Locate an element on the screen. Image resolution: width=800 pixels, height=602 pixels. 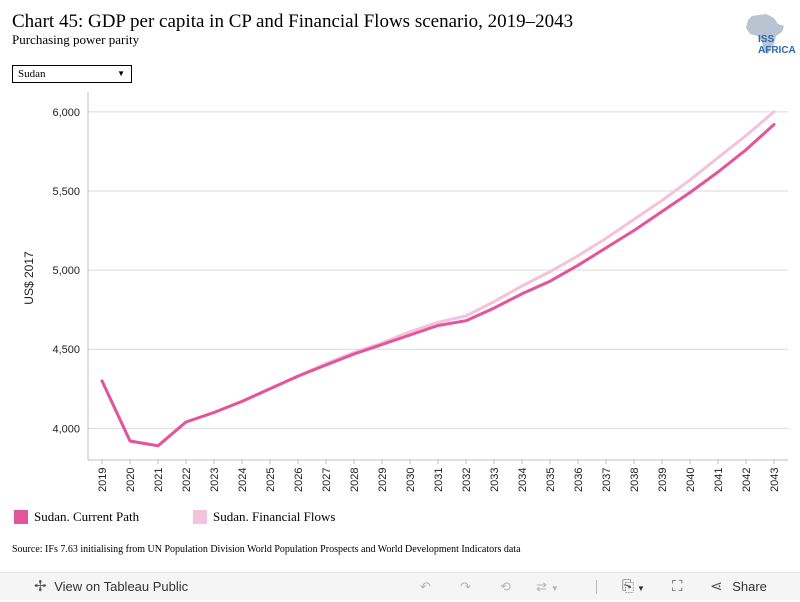
x-tick-label: 2031 is located at coordinates (439, 480).